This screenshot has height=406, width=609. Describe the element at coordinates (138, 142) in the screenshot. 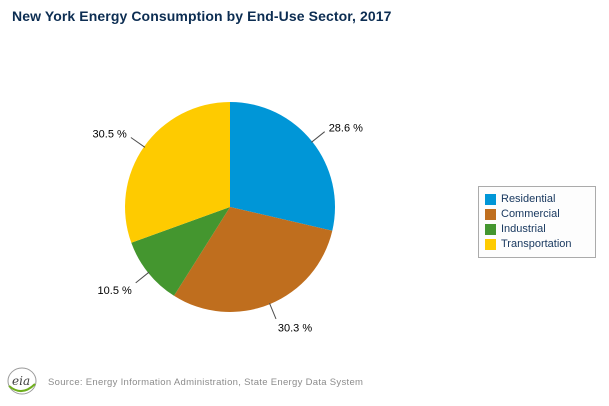

I see `pie-label-leader-transportation` at that location.